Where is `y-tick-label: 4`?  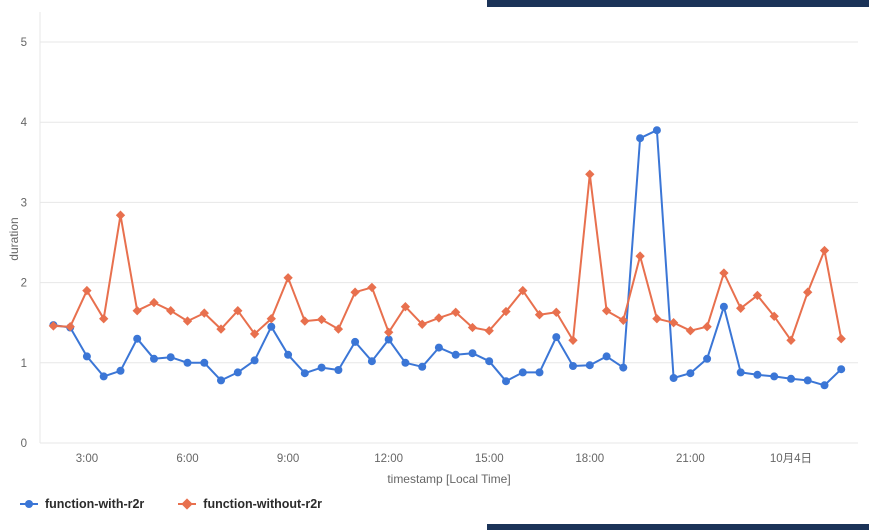 y-tick-label: 4 is located at coordinates (24, 123).